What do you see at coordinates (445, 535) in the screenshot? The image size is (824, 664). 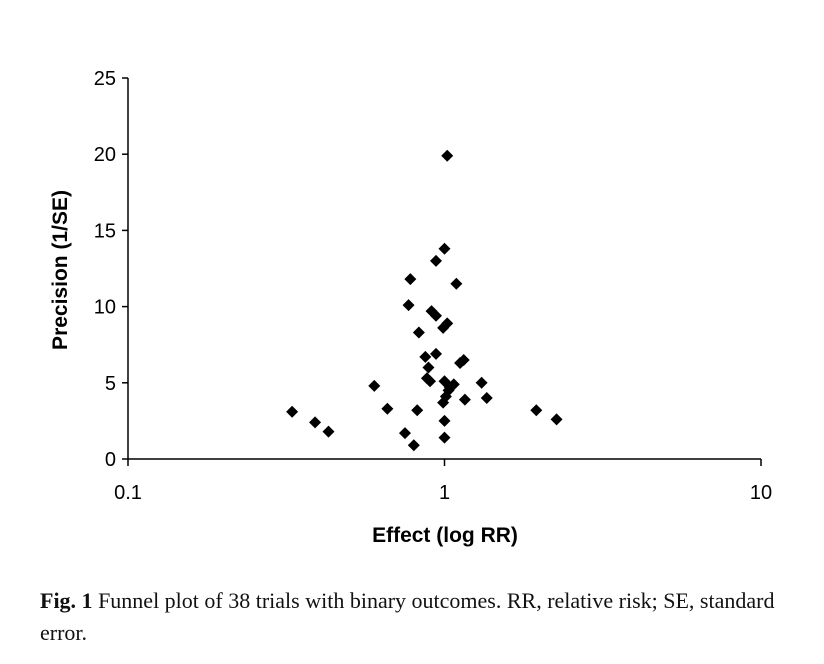 I see `x-axis-title: Effect (log RR)` at bounding box center [445, 535].